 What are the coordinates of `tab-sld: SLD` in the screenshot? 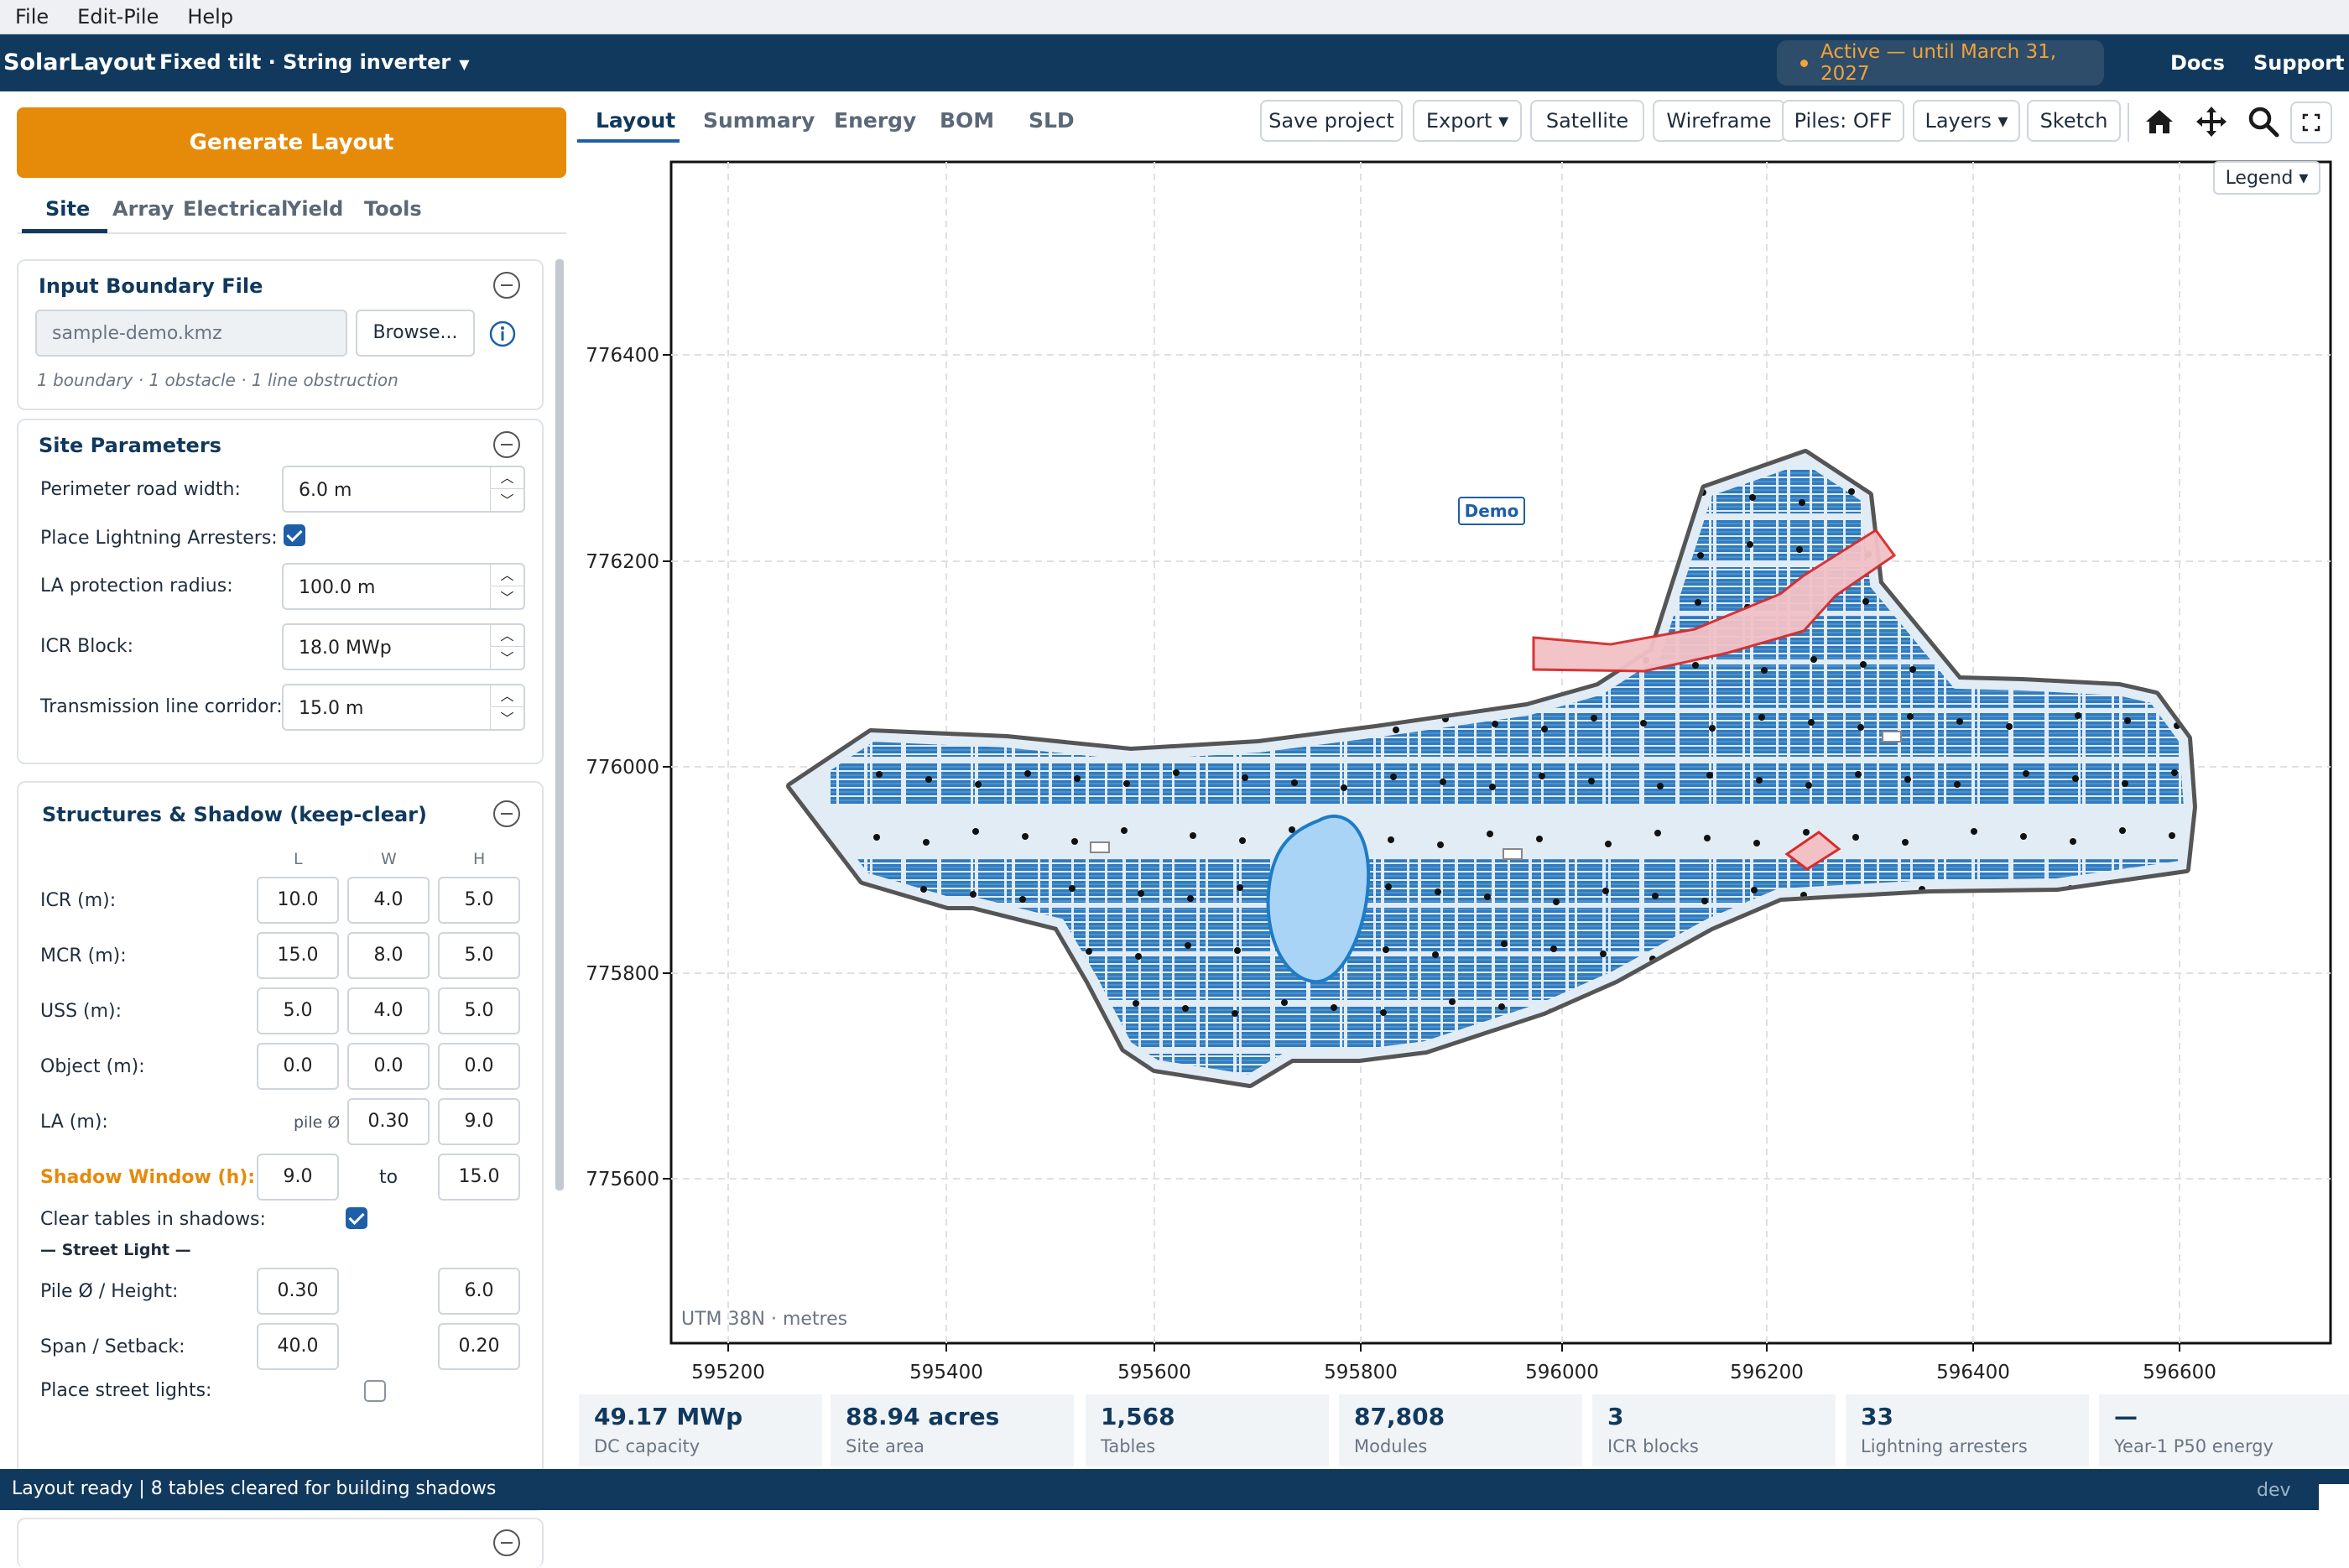 It's located at (1052, 121).